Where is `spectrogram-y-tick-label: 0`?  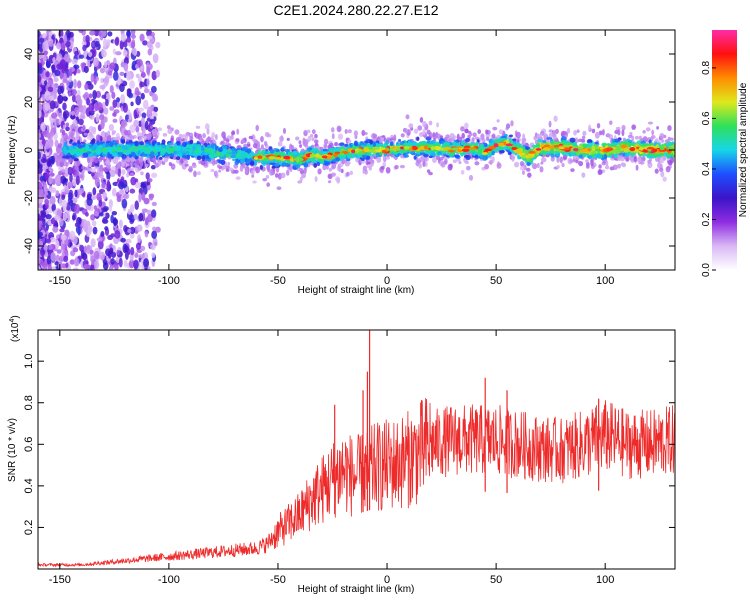
spectrogram-y-tick-label: 0 is located at coordinates (29, 150).